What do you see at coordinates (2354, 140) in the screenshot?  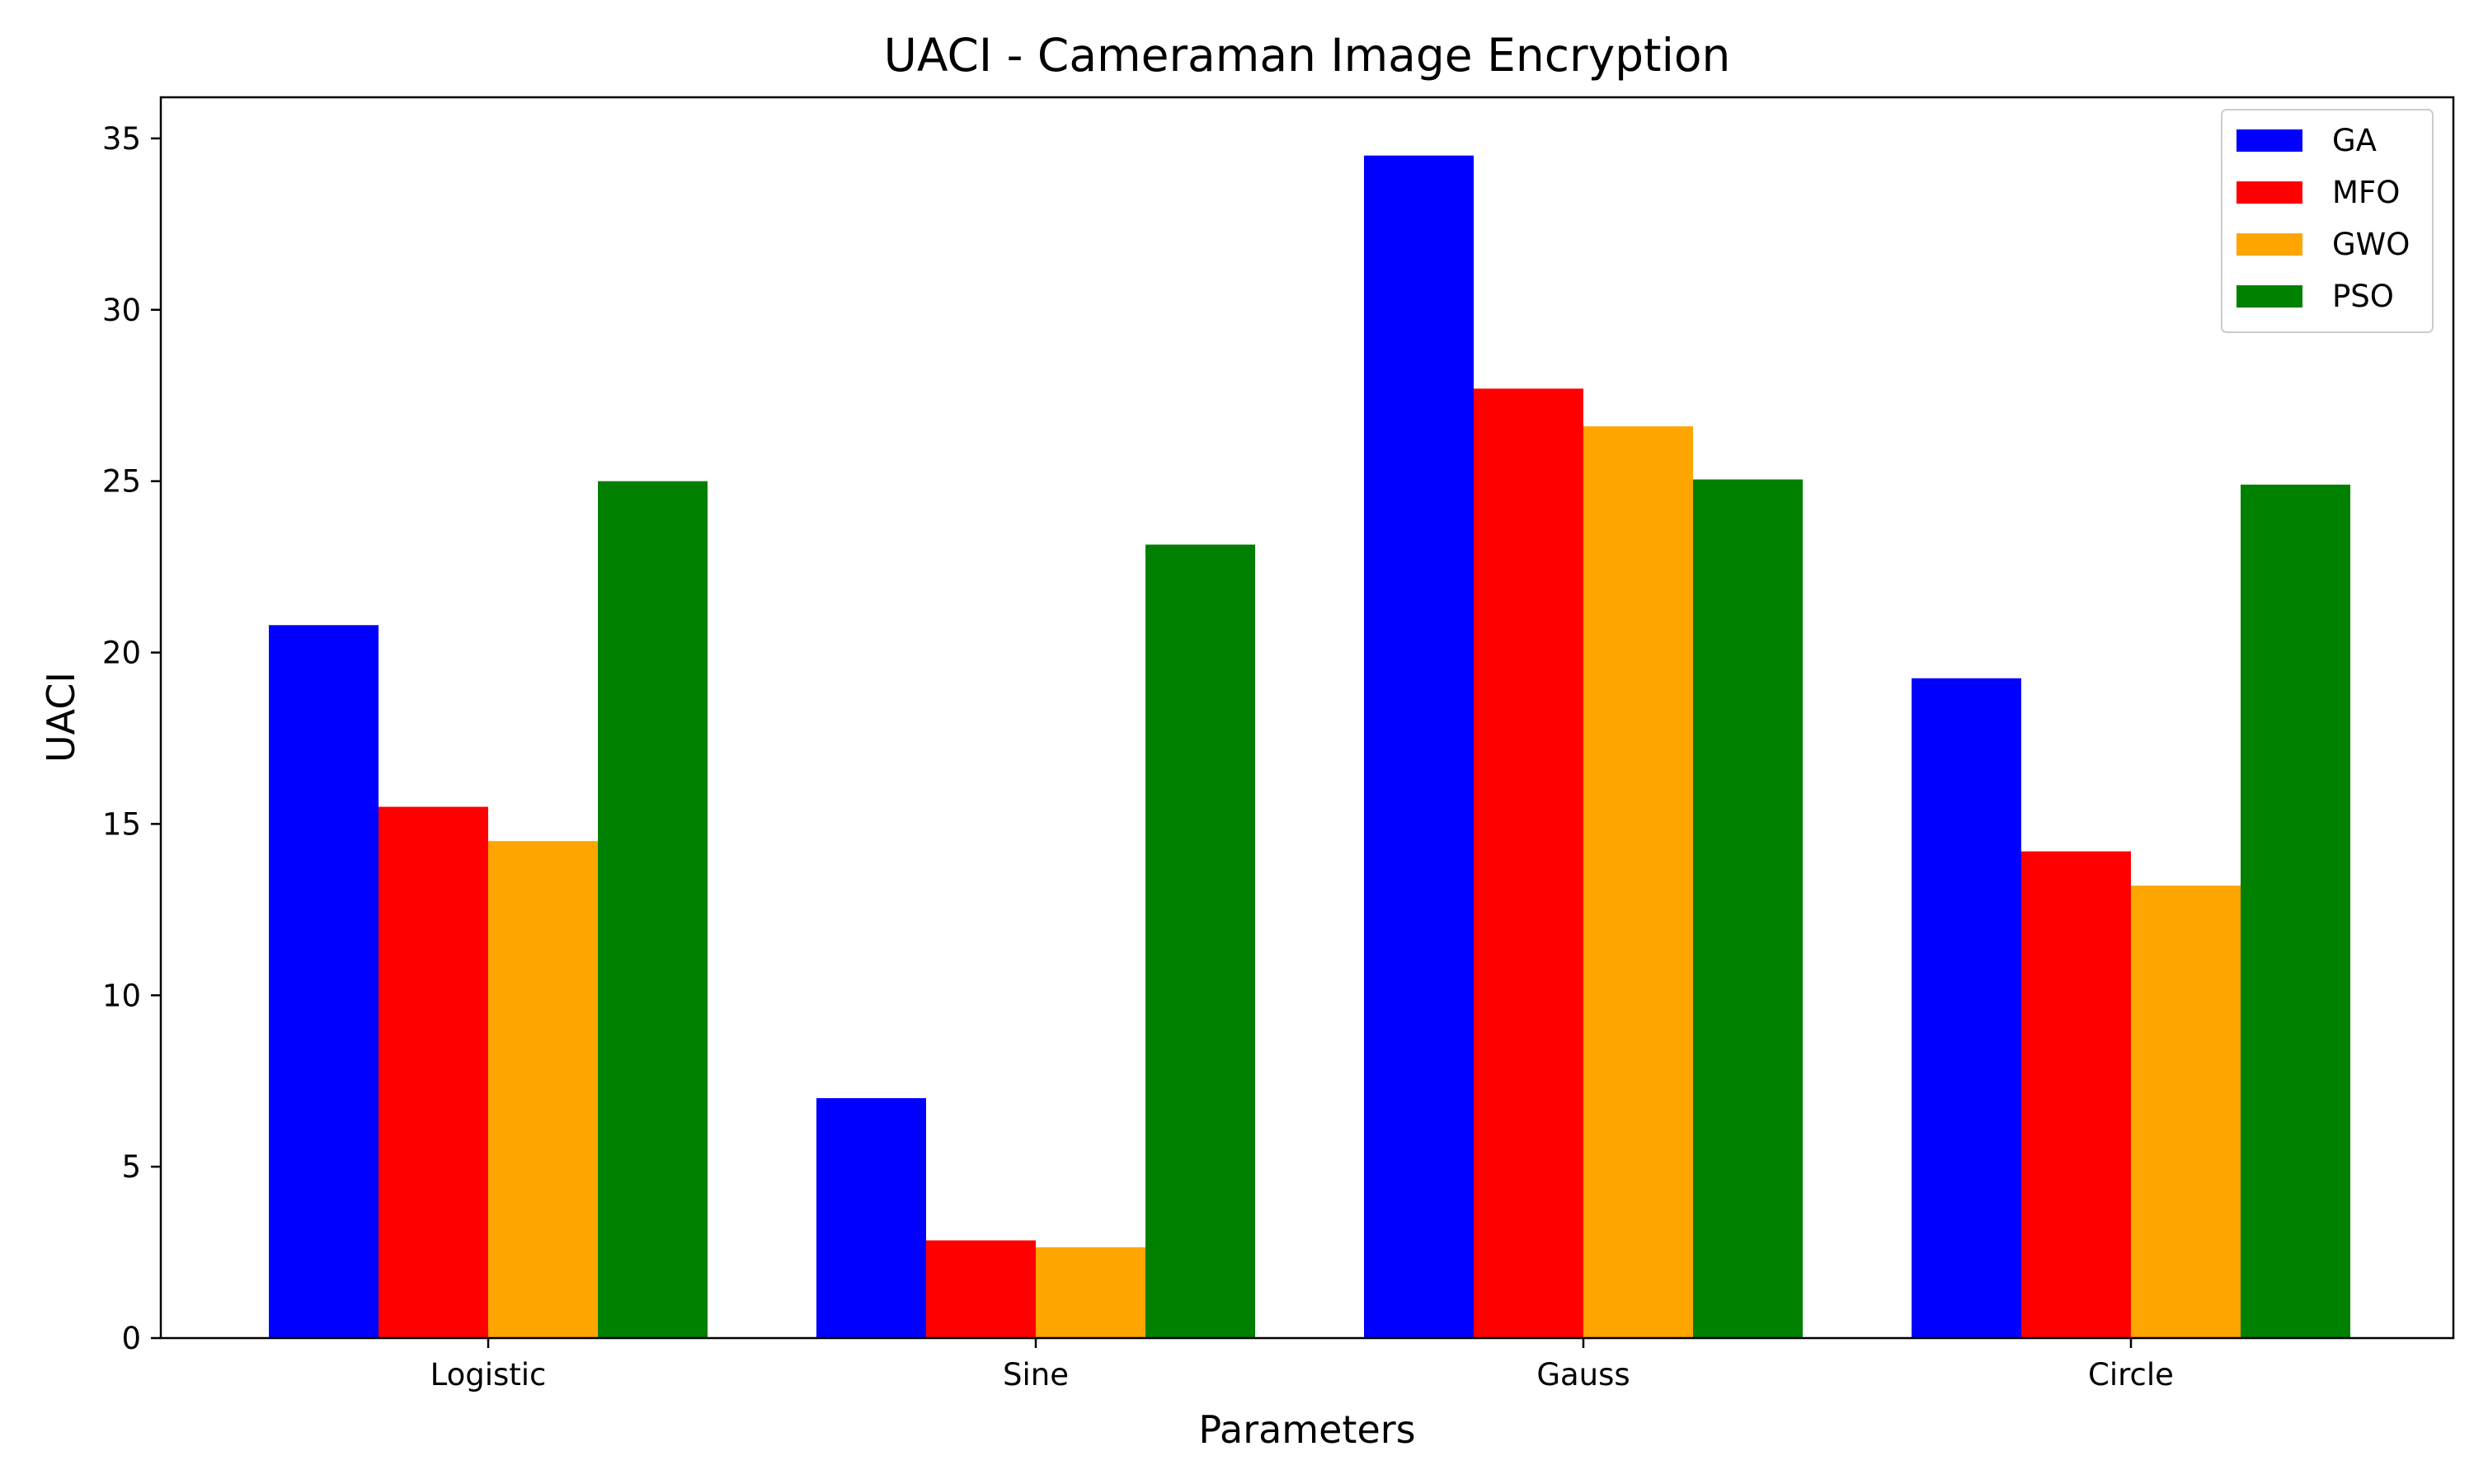 I see `legend-label-ga: GA` at bounding box center [2354, 140].